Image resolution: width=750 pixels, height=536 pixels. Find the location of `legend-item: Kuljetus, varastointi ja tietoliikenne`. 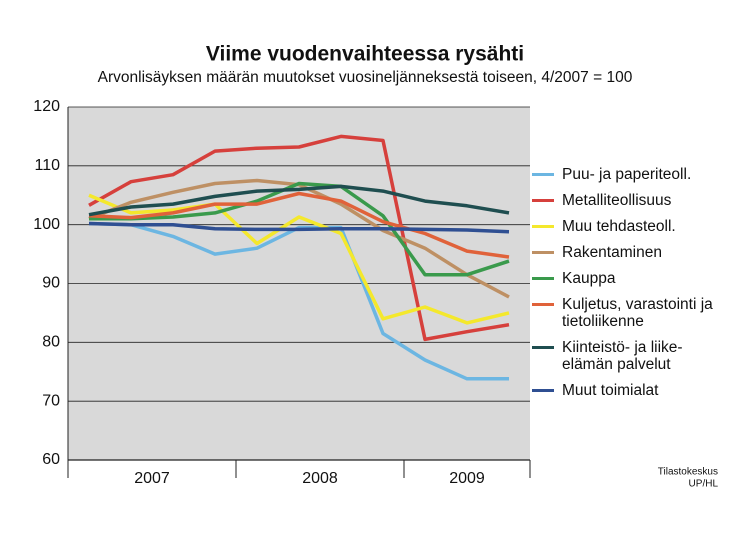

legend-item: Kuljetus, varastointi ja tietoliikenne is located at coordinates (632, 313).